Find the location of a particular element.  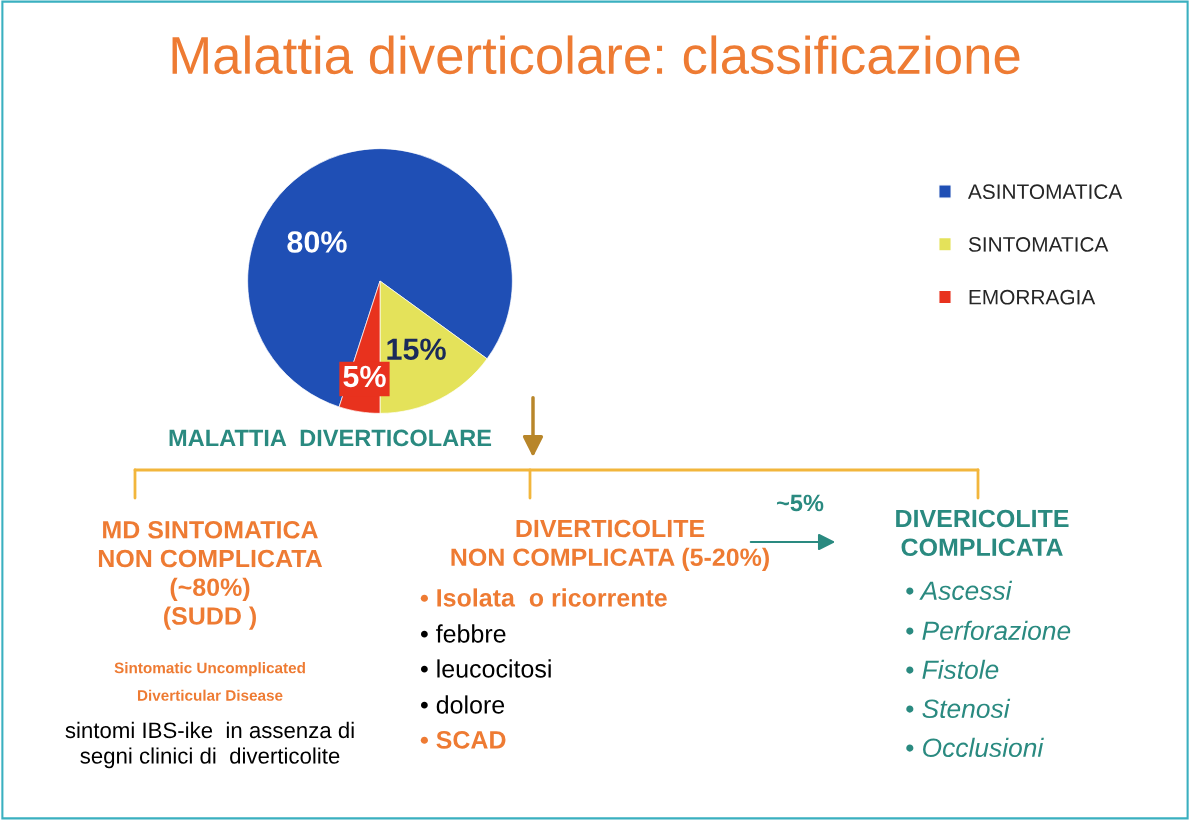

text: • Isolata o ricorrente is located at coordinates (543, 597).